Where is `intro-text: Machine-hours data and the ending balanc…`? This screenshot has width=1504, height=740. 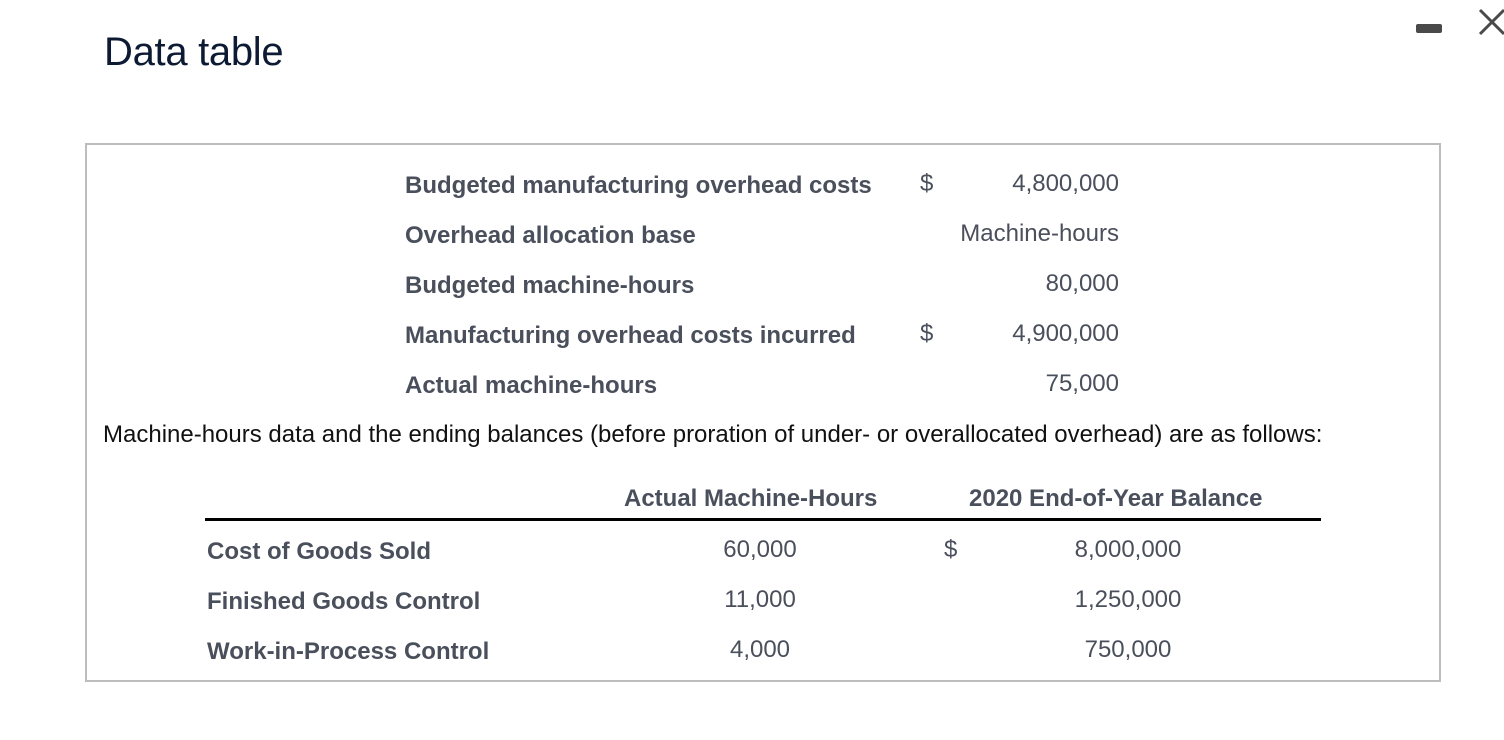 intro-text: Machine-hours data and the ending balanc… is located at coordinates (713, 434).